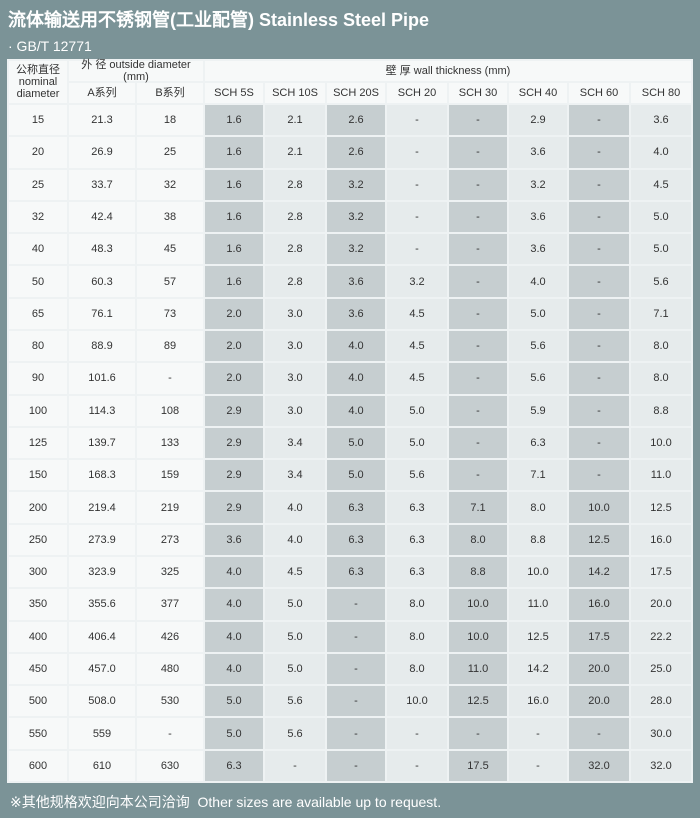  Describe the element at coordinates (102, 701) in the screenshot. I see `table-cell: 508.0` at that location.